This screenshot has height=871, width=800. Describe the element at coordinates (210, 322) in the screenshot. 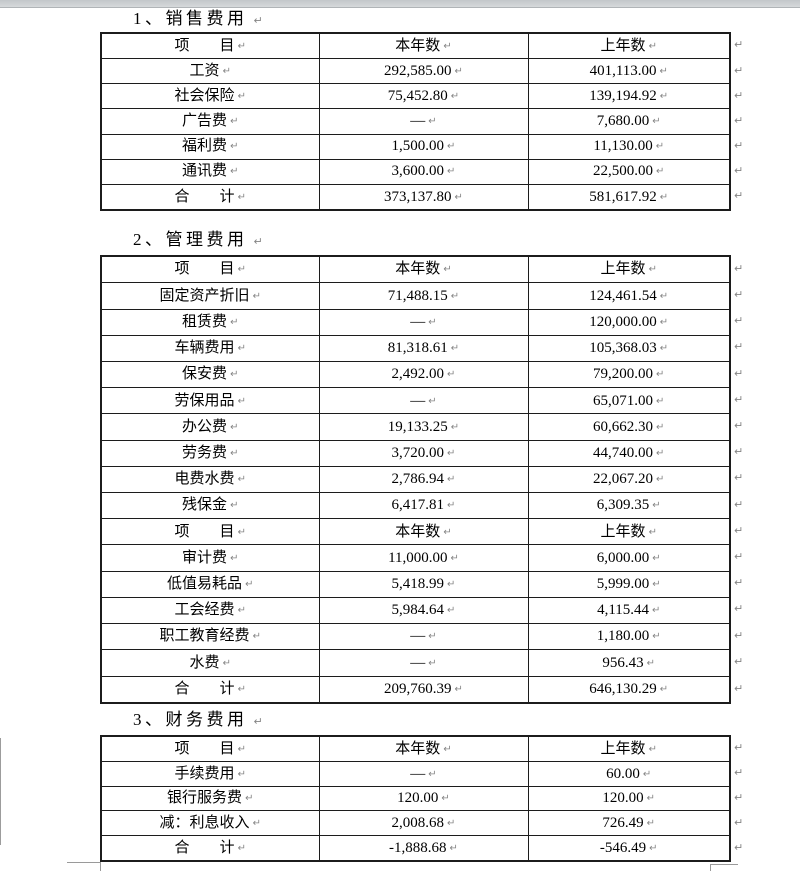

I see `table-cell: 租赁费 ↵` at that location.